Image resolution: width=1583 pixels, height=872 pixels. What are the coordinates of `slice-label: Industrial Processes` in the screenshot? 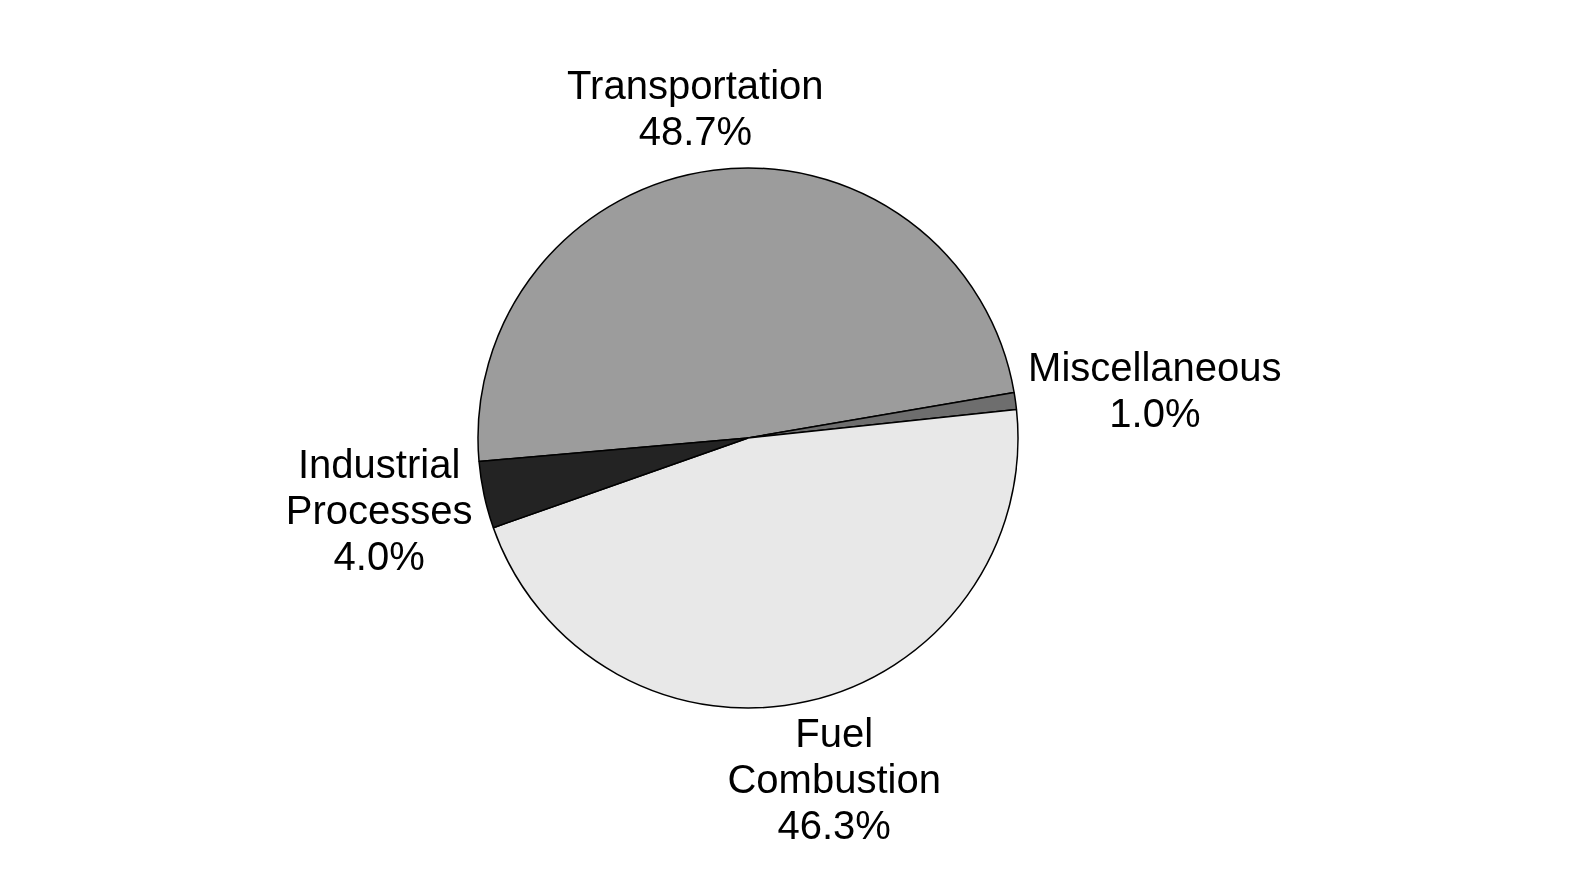 It's located at (379, 486).